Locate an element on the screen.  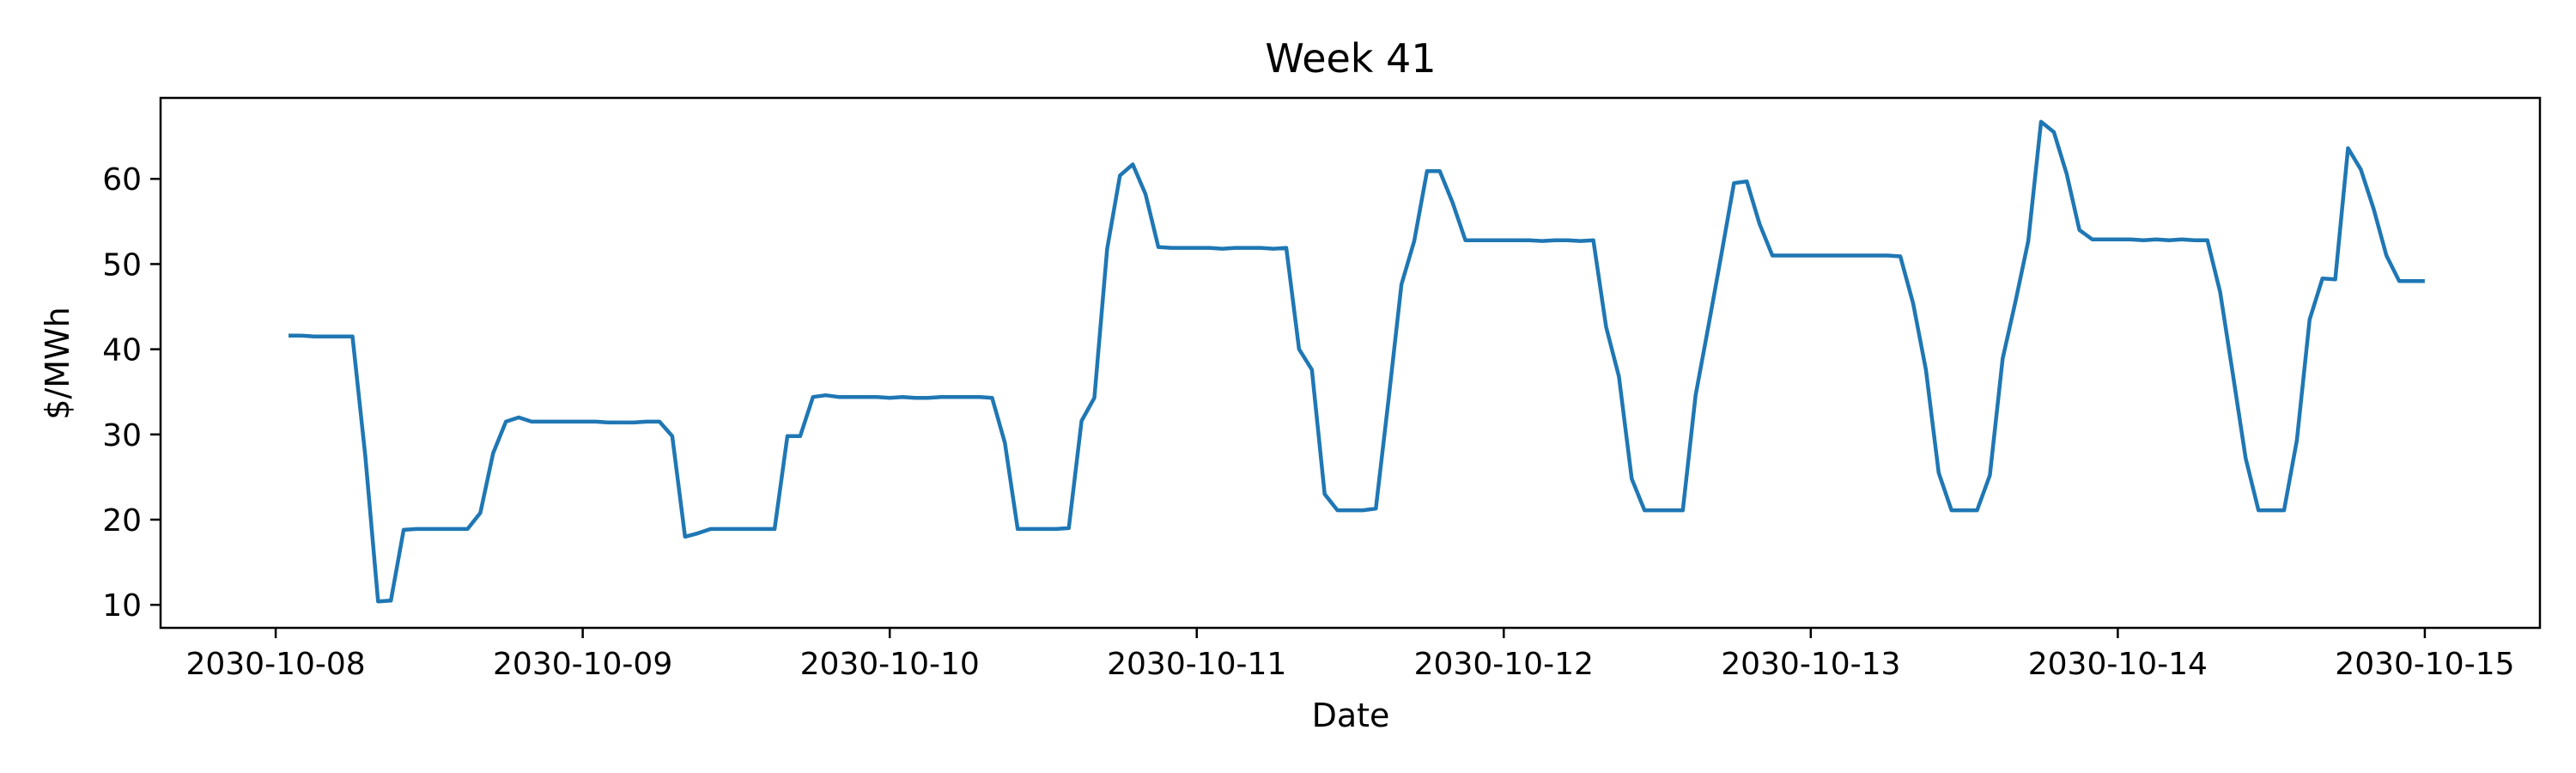
y-tick-label: 60 is located at coordinates (122, 180).